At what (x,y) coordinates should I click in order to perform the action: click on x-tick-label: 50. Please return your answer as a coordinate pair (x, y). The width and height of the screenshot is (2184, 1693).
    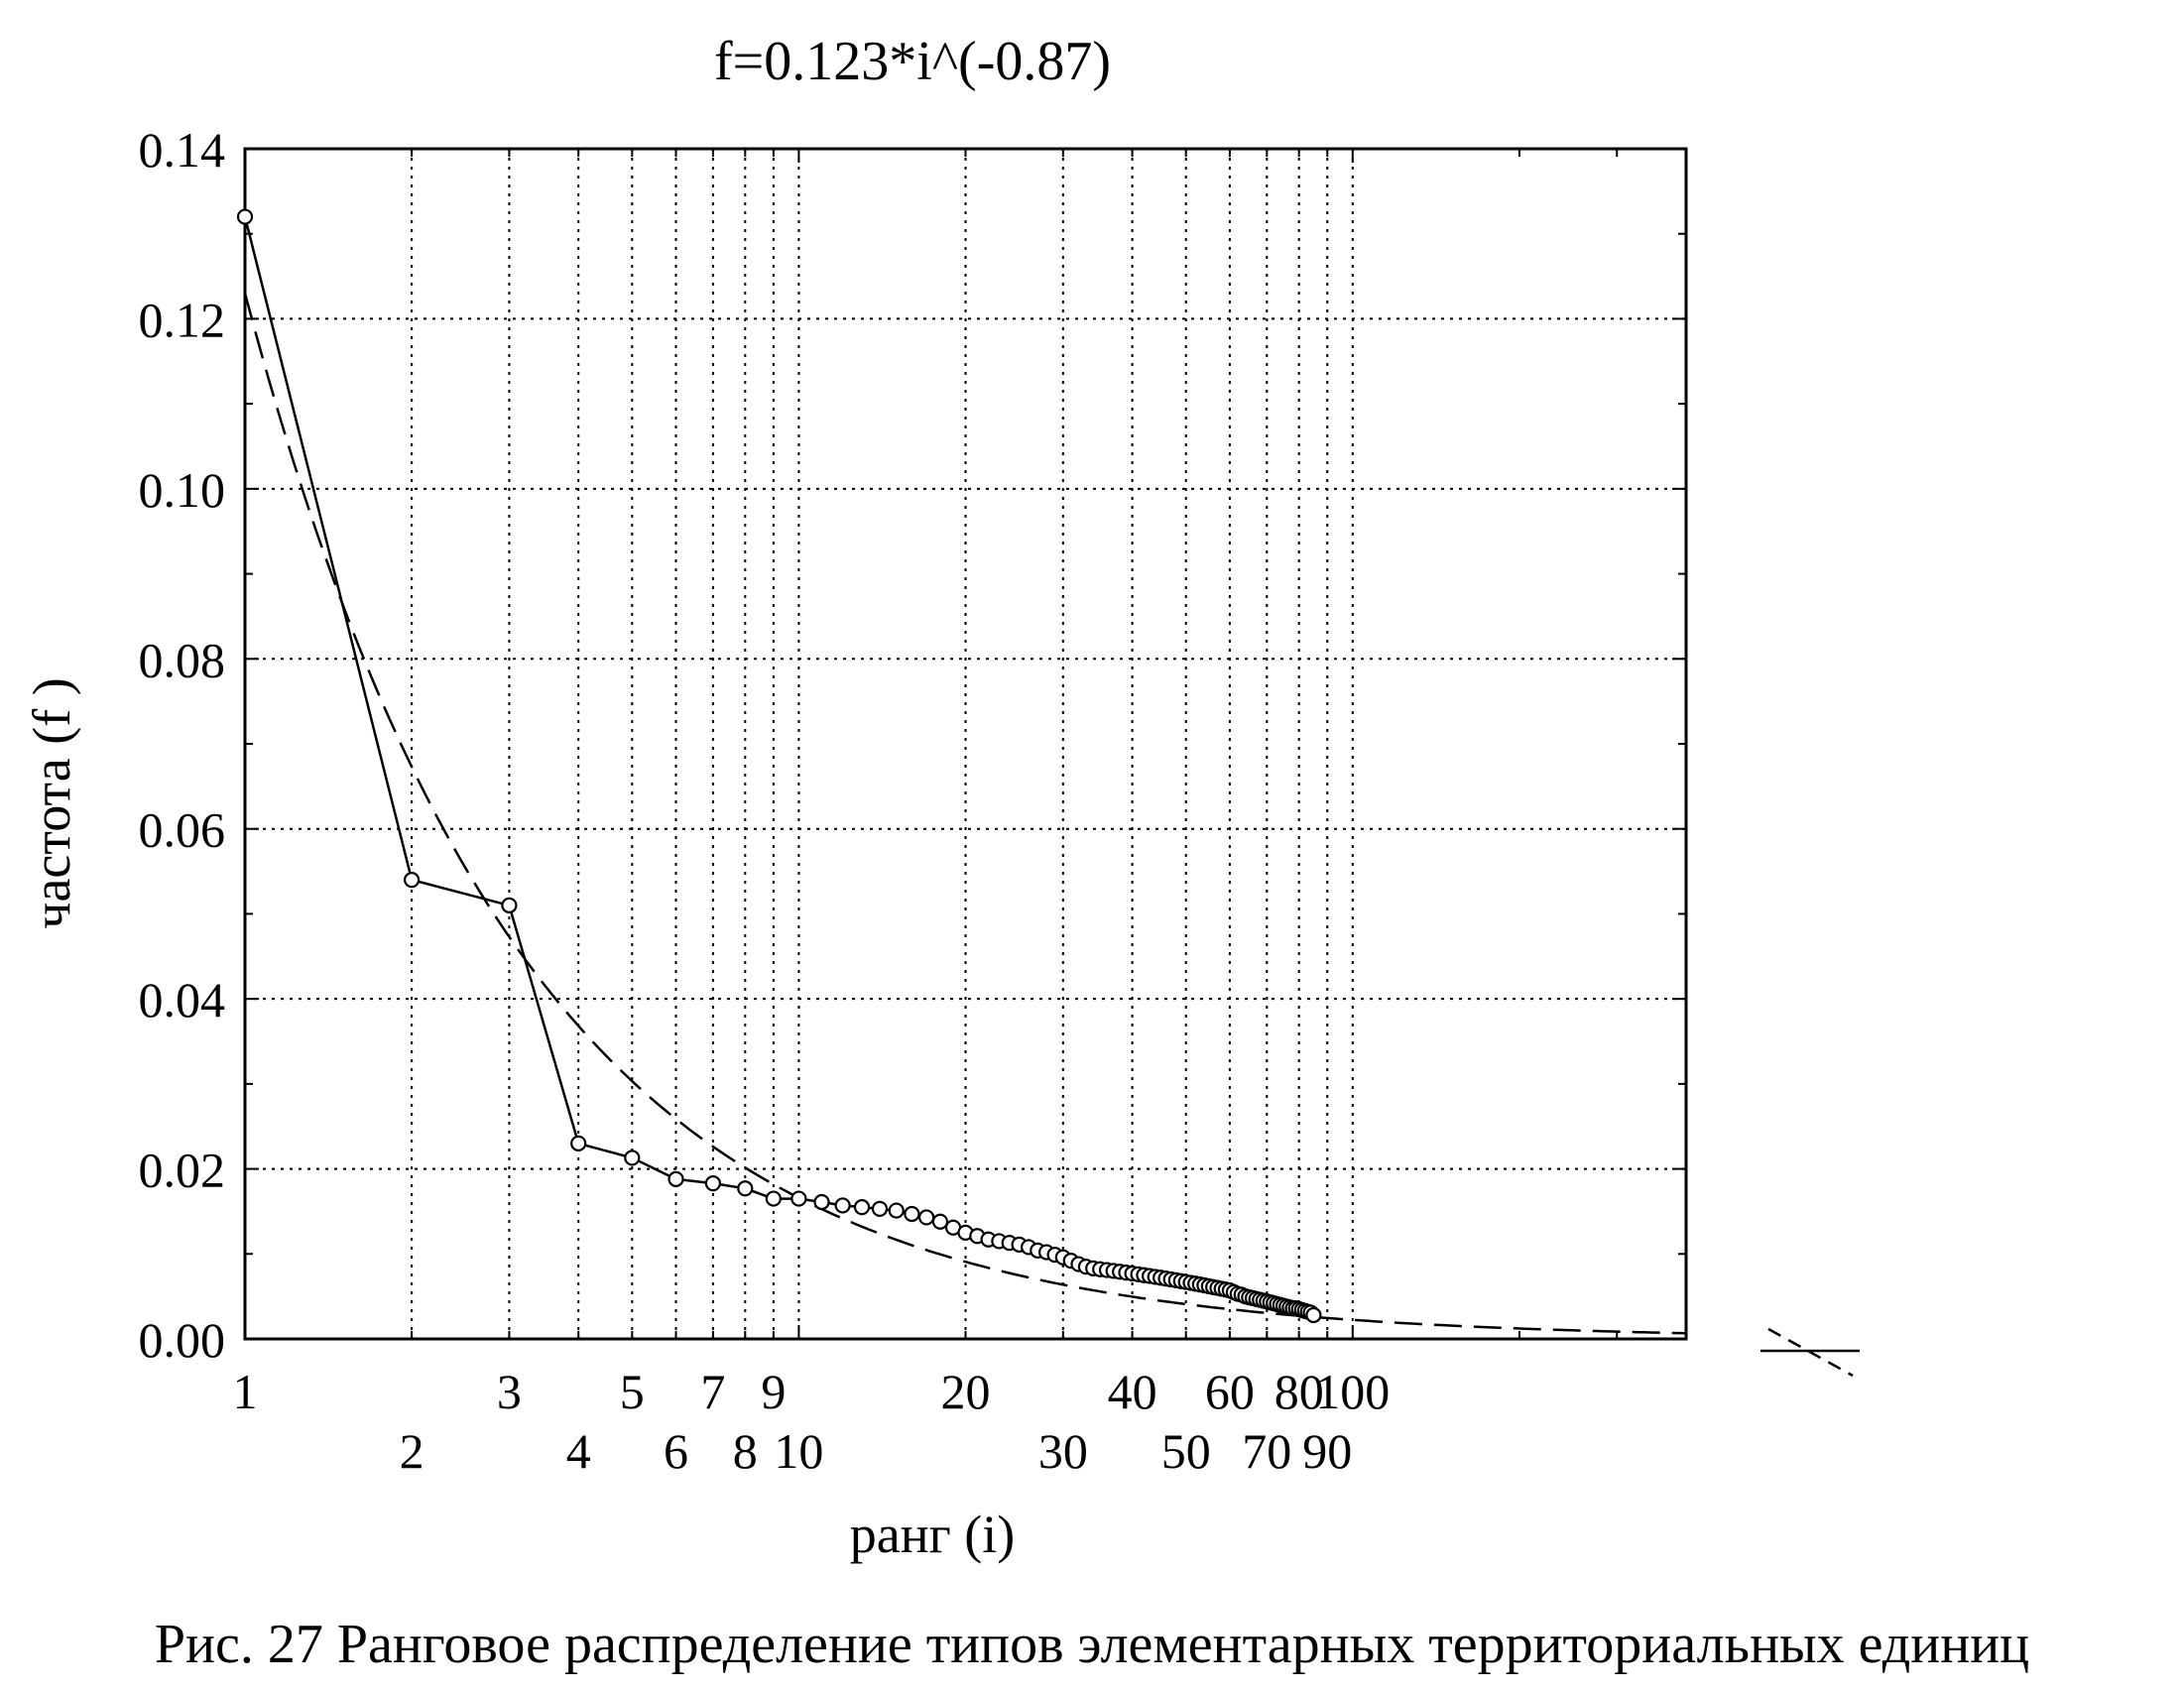
    Looking at the image, I should click on (1186, 1451).